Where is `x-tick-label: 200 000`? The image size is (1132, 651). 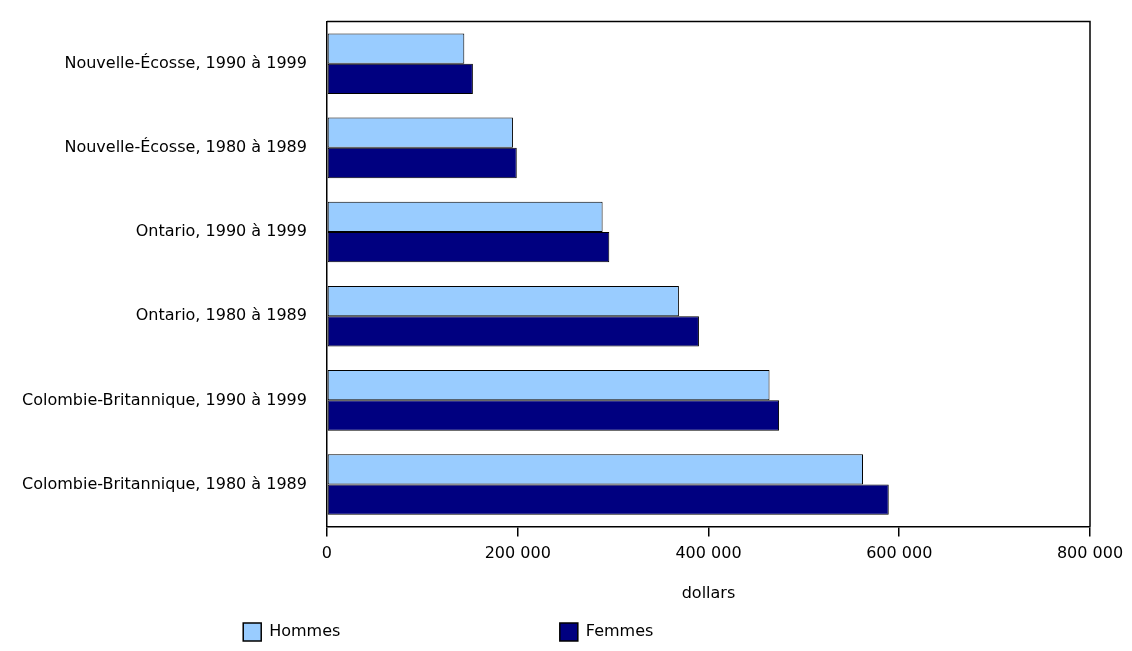 x-tick-label: 200 000 is located at coordinates (517, 553).